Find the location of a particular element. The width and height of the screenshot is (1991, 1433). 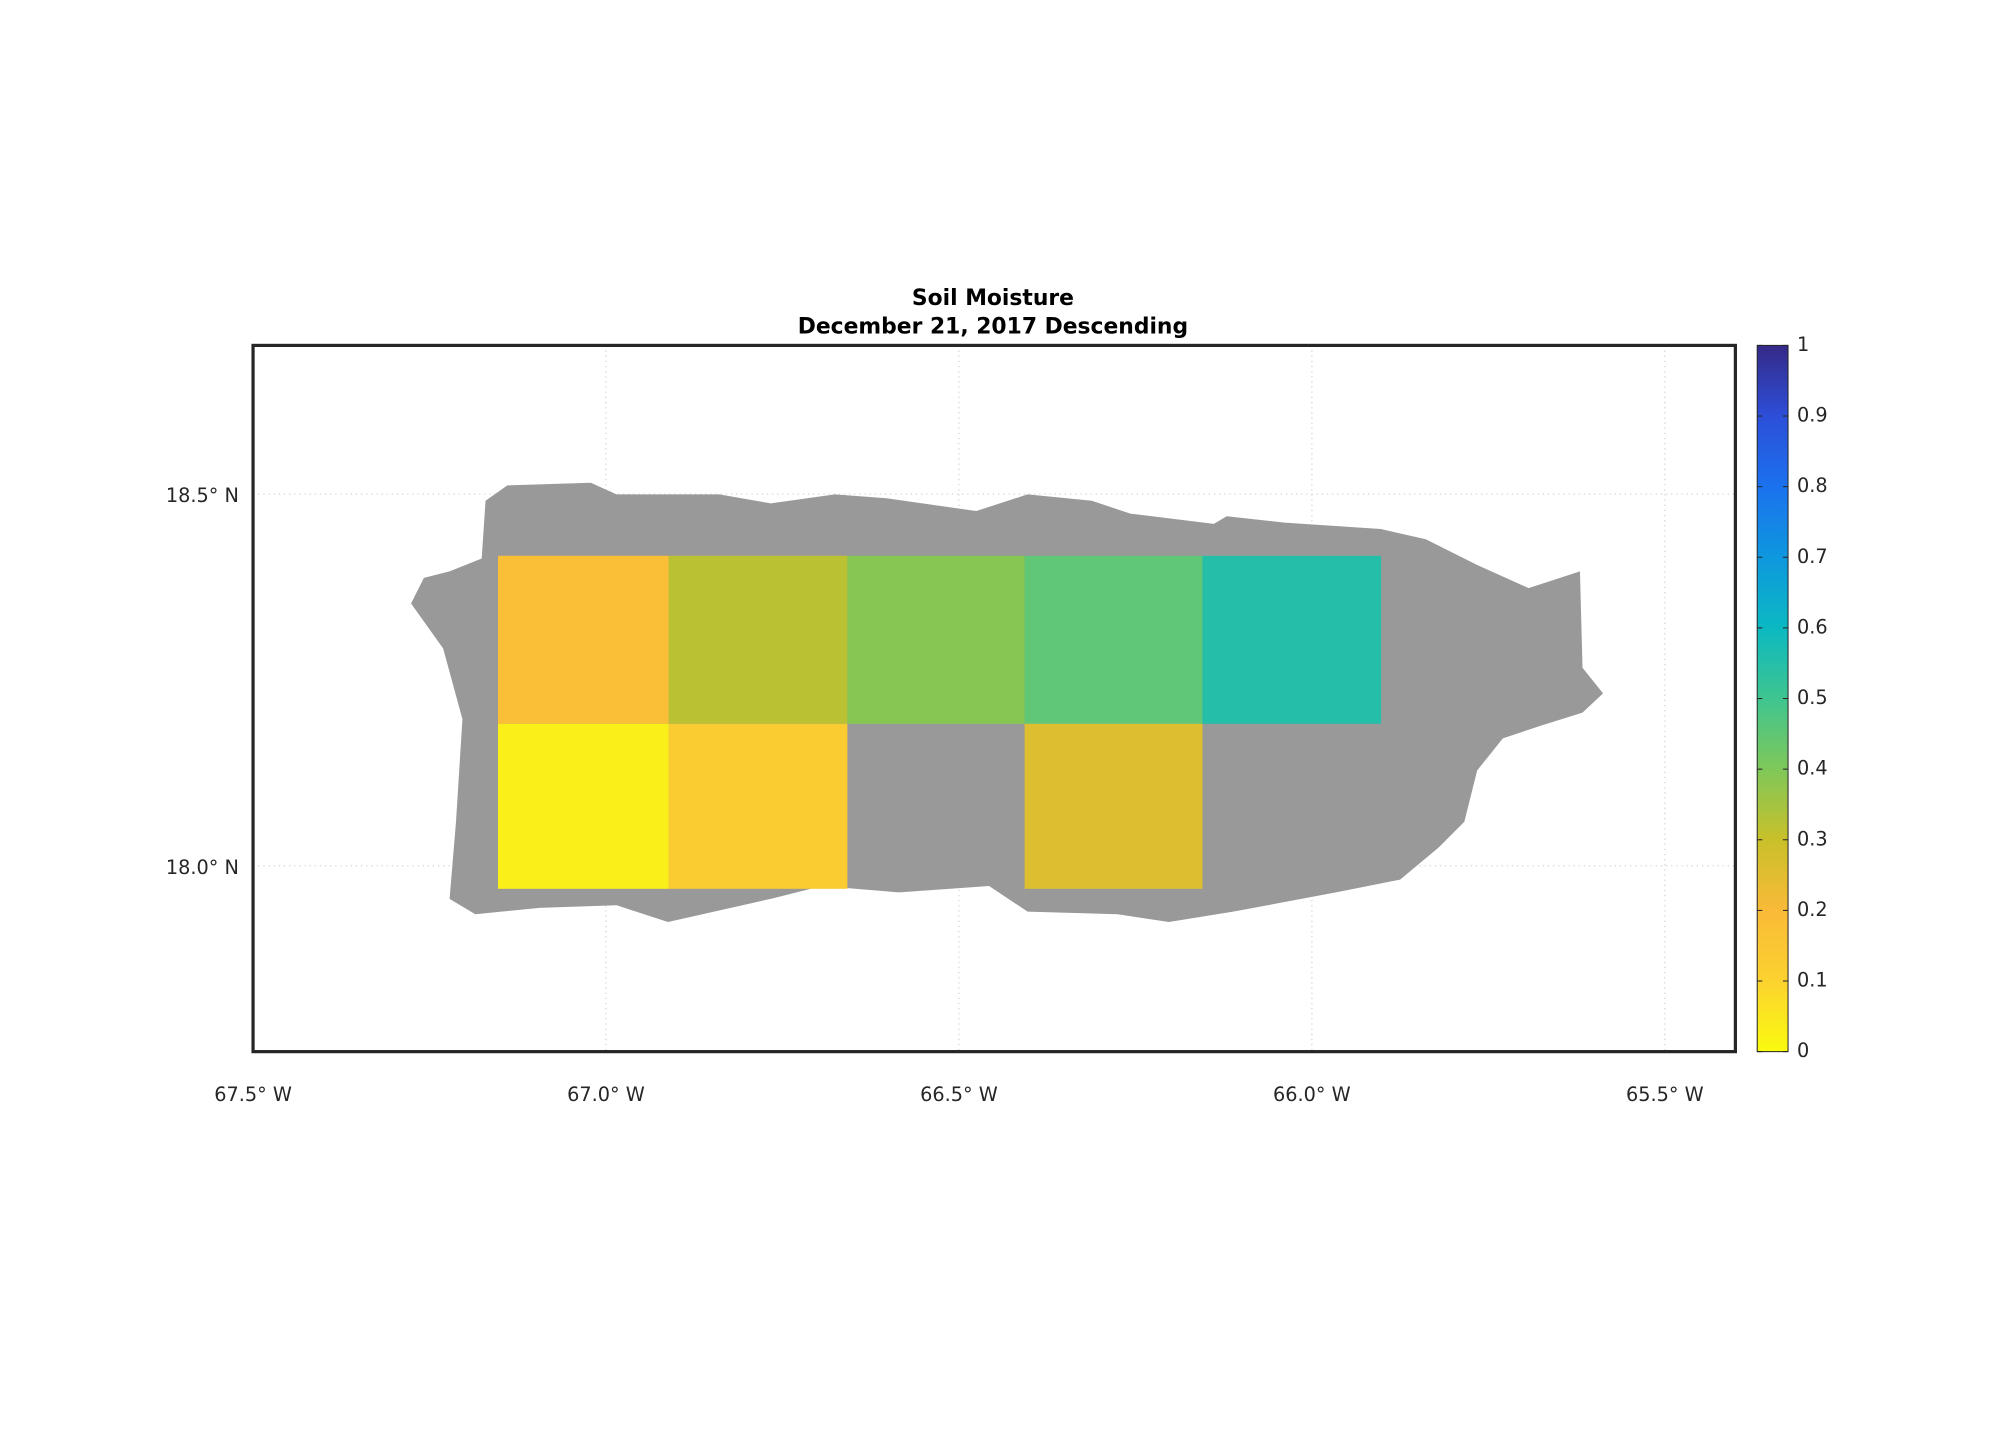

colorbar-tick-label: 0.9 is located at coordinates (1812, 415).